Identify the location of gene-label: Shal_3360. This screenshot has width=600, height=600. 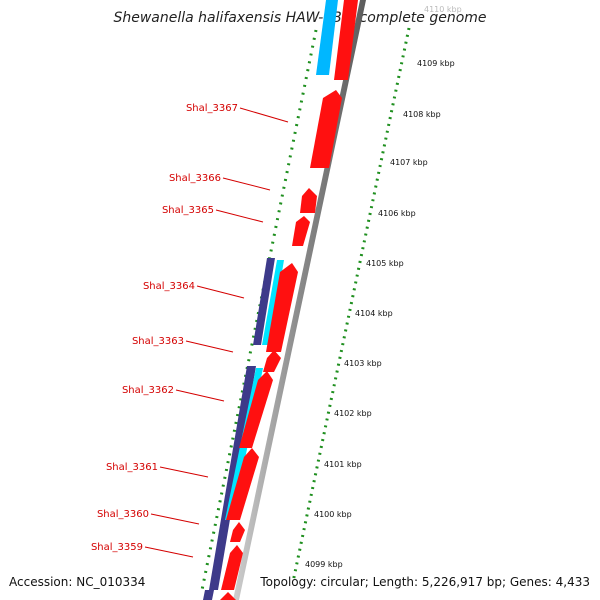
(123, 514).